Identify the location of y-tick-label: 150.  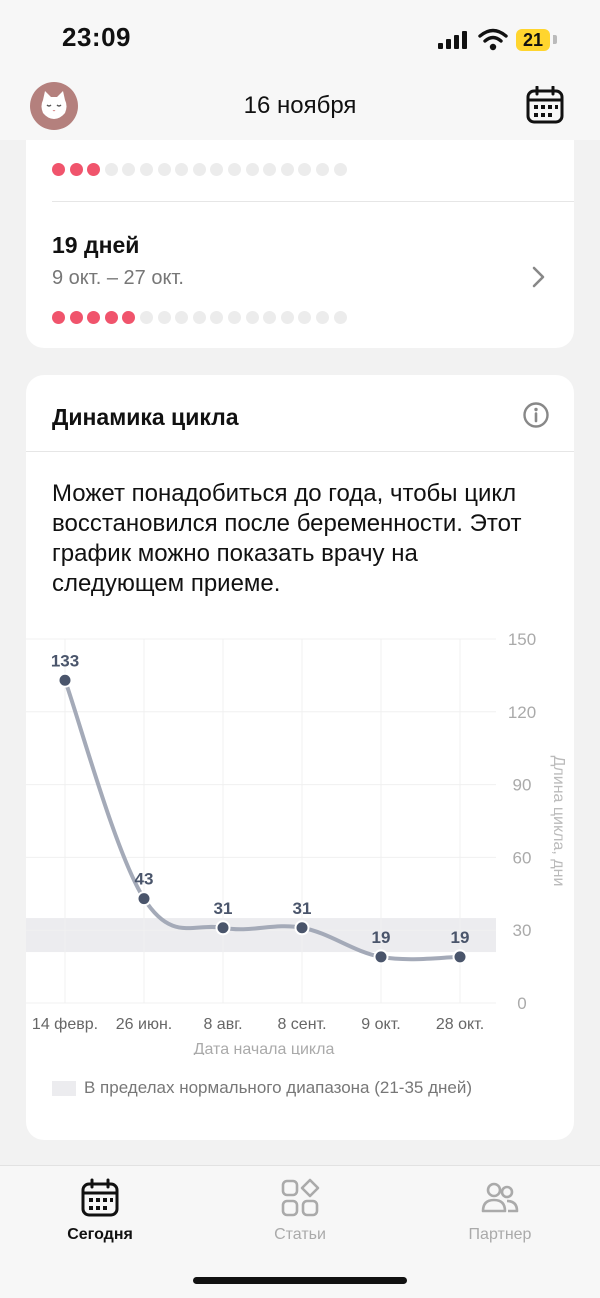
(522, 639).